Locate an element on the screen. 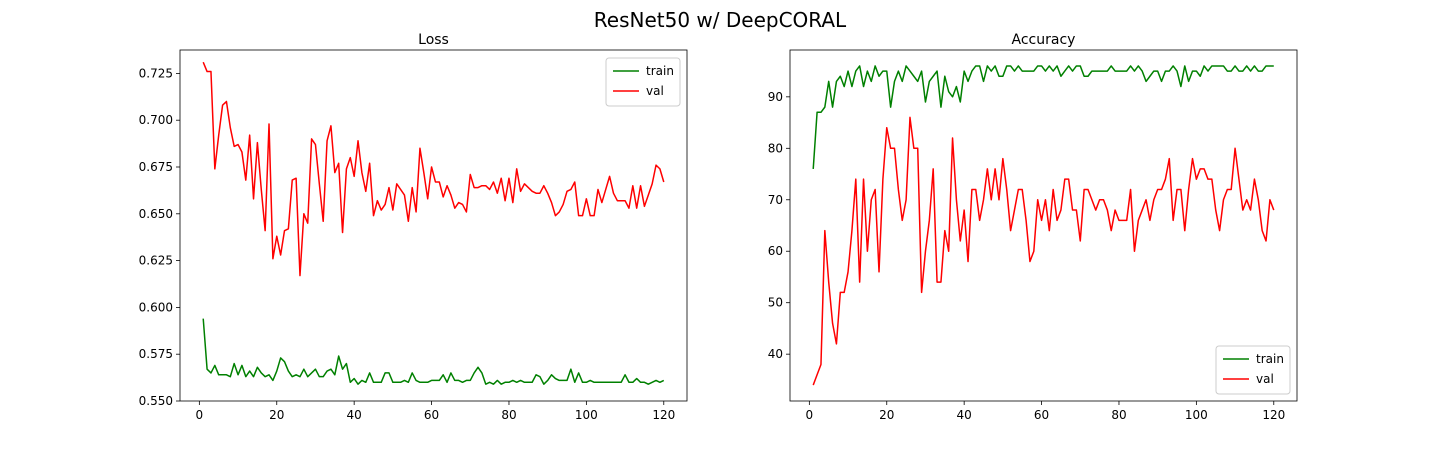 The image size is (1440, 450). accuracy-y-tick-label: 50 is located at coordinates (775, 303).